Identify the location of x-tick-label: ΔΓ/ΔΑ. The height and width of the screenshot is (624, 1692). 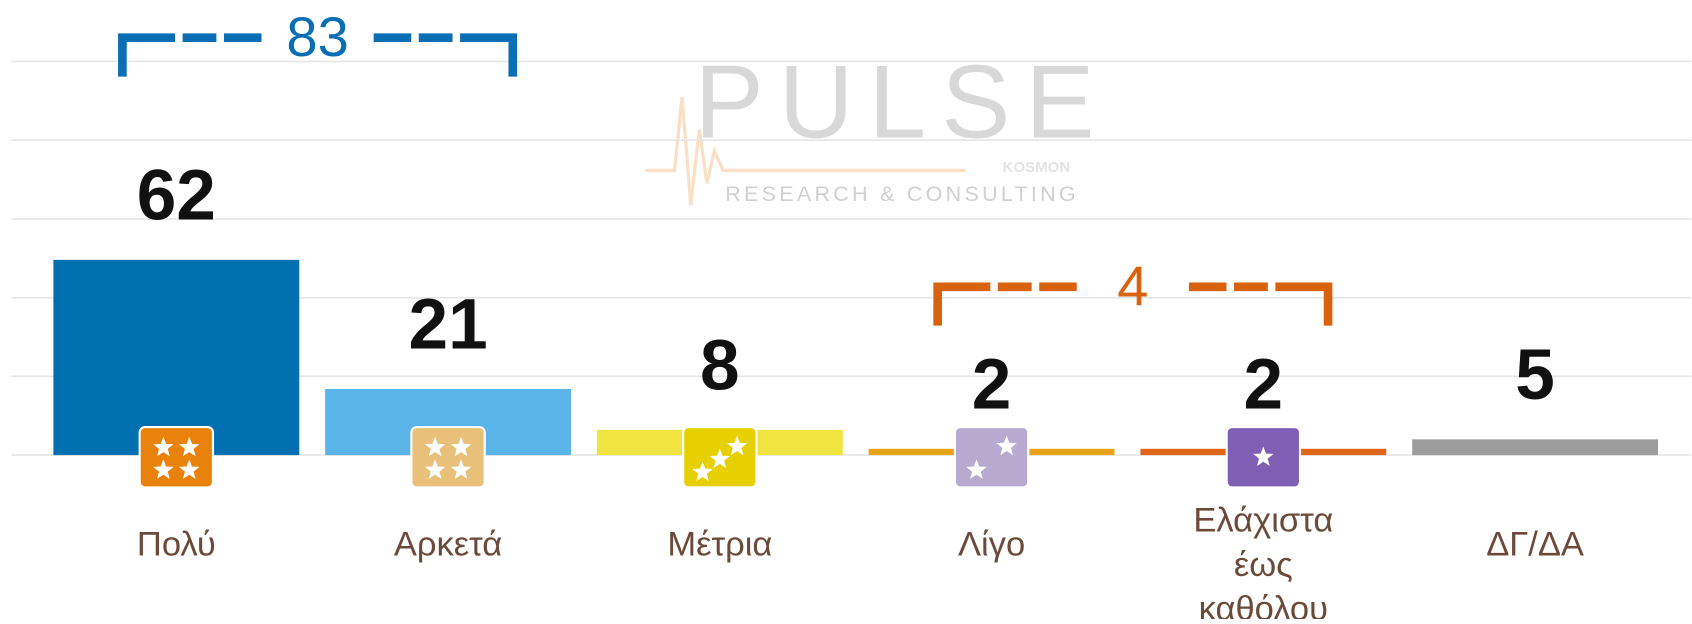
(1535, 543).